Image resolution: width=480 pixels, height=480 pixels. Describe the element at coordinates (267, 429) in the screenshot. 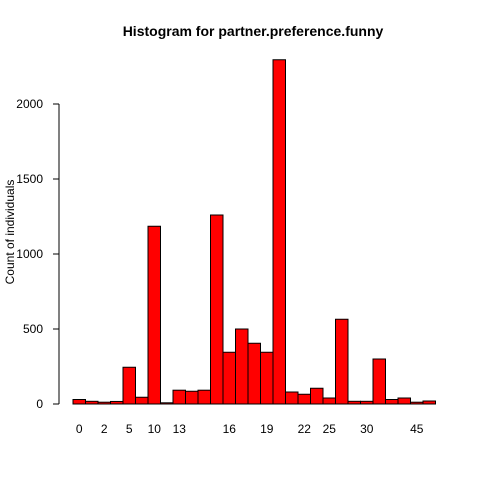

I see `x-tick-label-6: 19` at that location.